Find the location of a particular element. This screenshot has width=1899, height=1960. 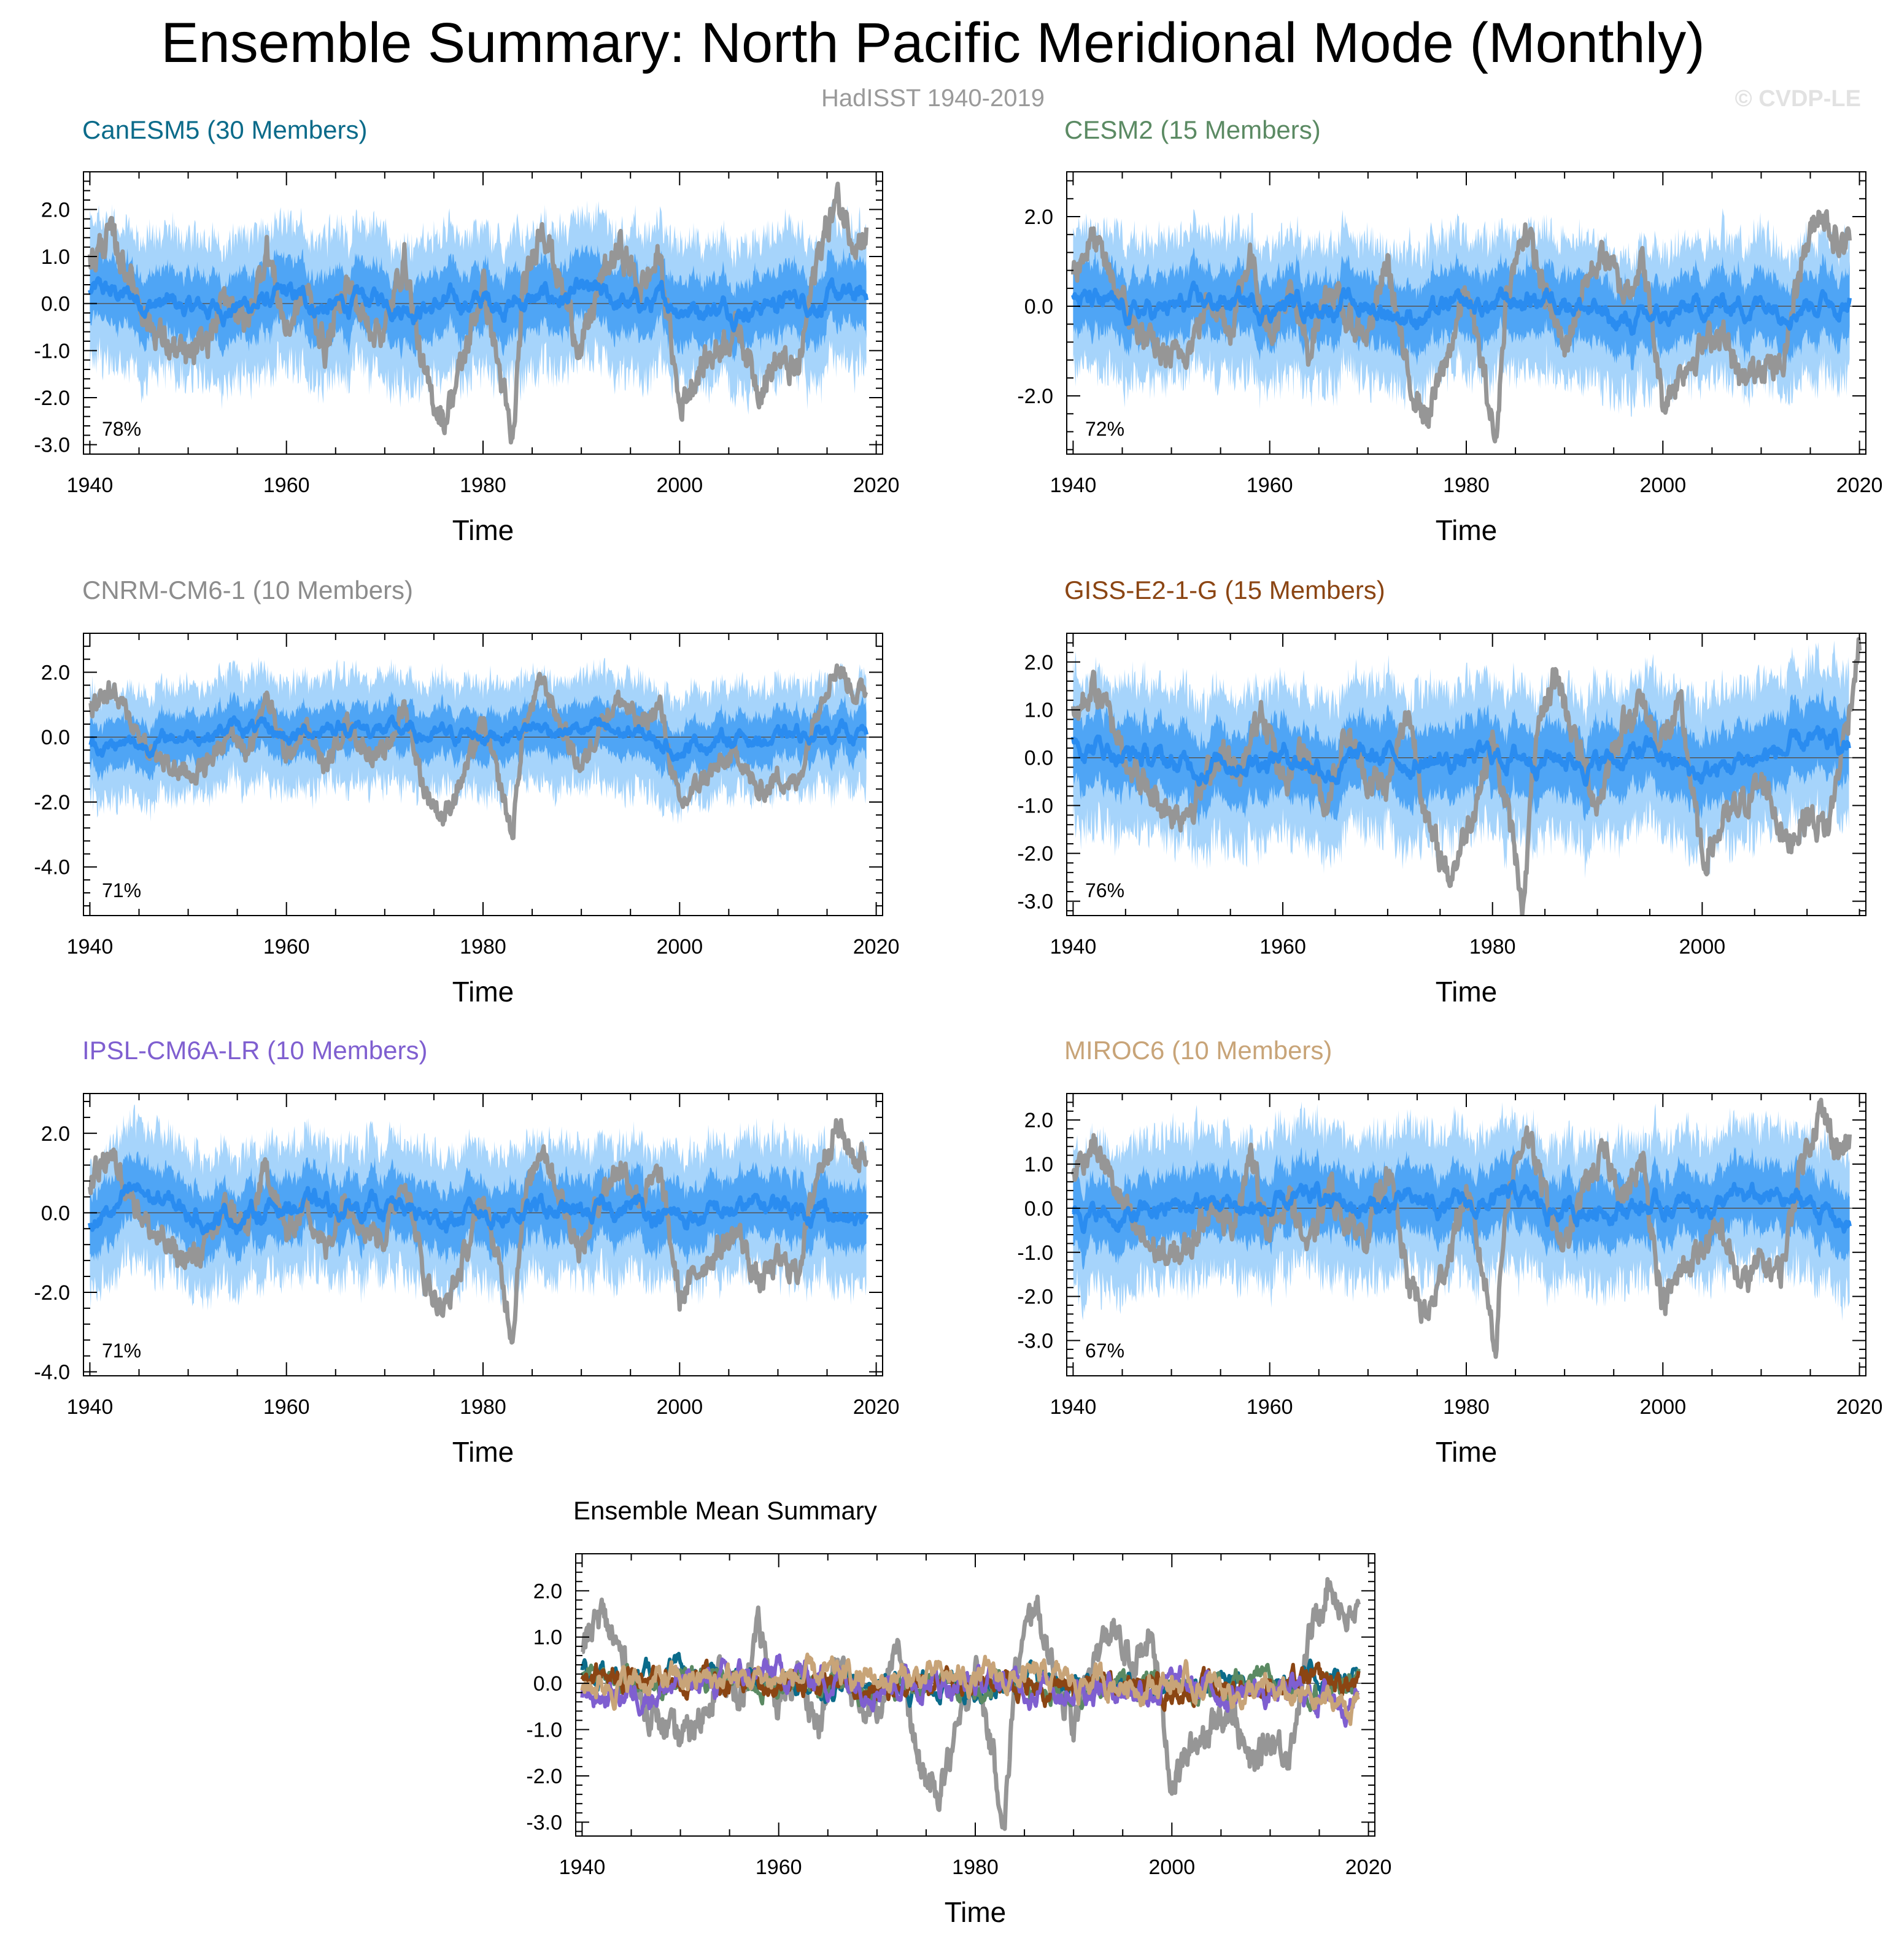

panel-title-cnrm: CNRM-CM6-1 (10 Members) is located at coordinates (248, 590).